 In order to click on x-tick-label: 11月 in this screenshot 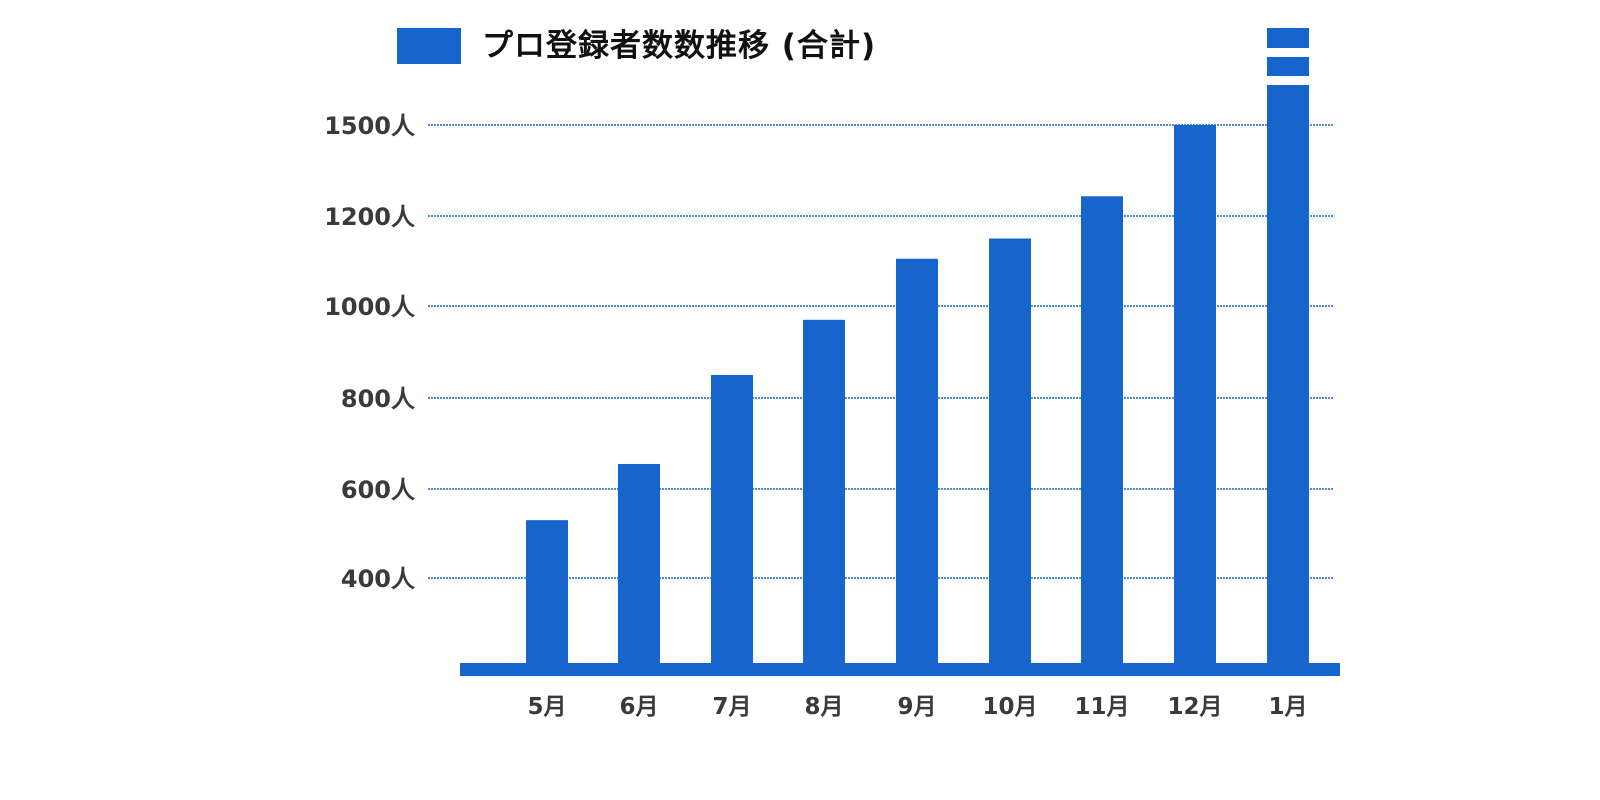, I will do `click(1101, 707)`.